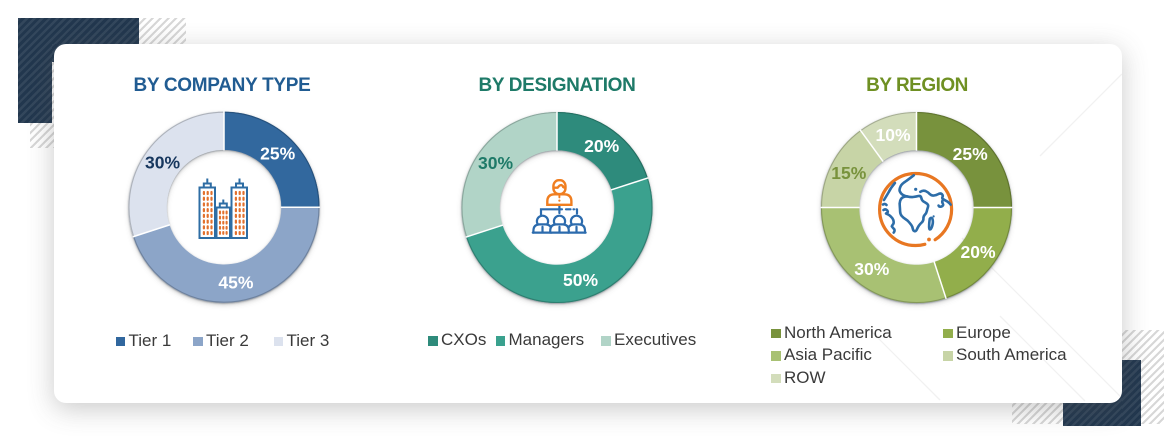  I want to click on svg-text: 10%, so click(892, 135).